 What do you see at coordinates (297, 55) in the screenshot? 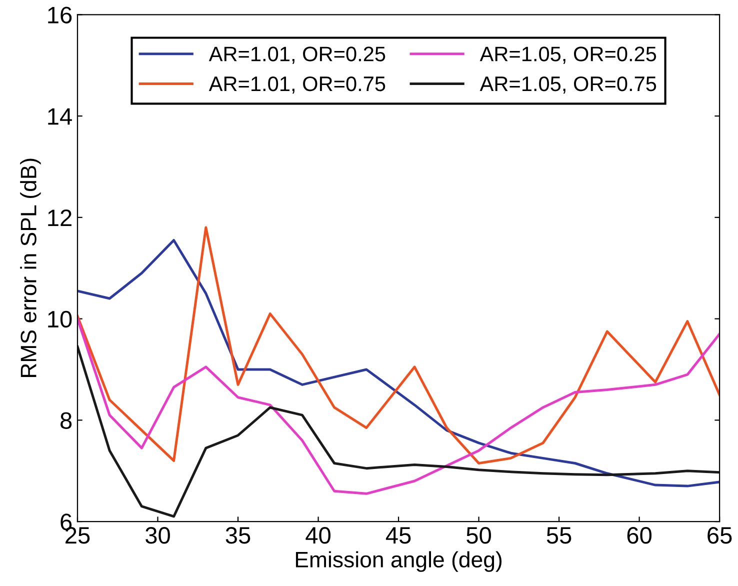
I see `legend-label: AR=1.01, OR=0.25` at bounding box center [297, 55].